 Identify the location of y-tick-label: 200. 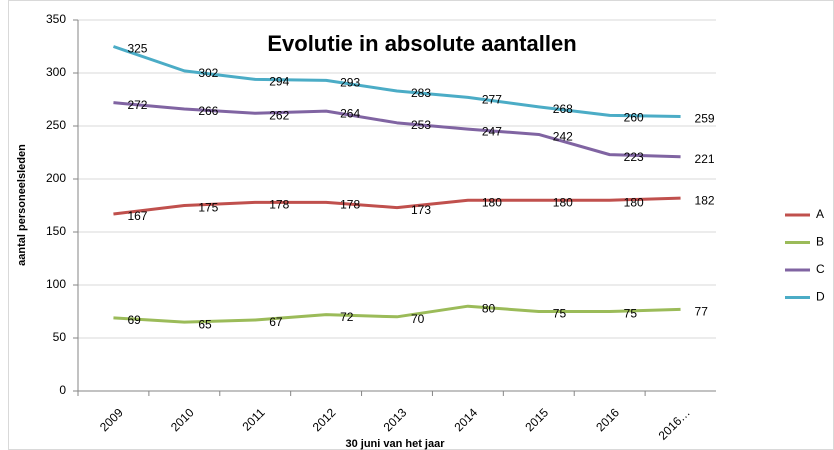
(56, 178).